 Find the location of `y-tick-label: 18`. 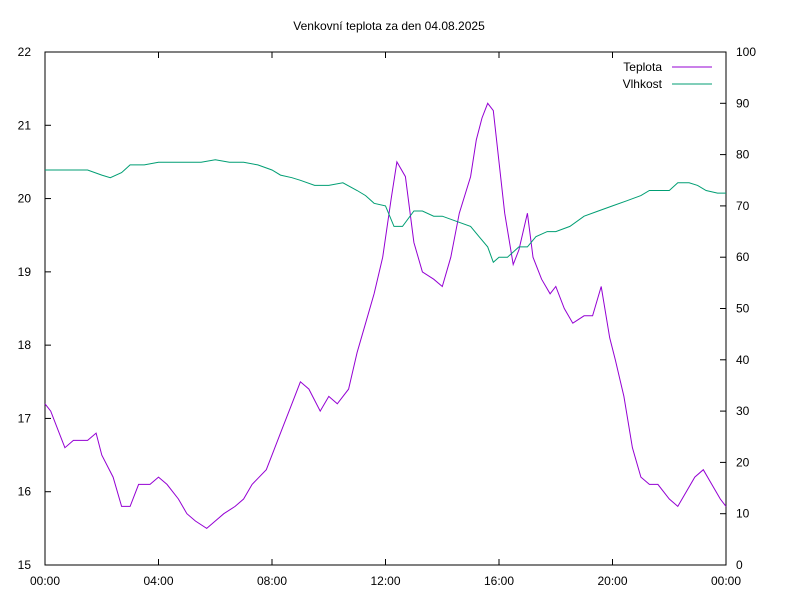

y-tick-label: 18 is located at coordinates (25, 345).